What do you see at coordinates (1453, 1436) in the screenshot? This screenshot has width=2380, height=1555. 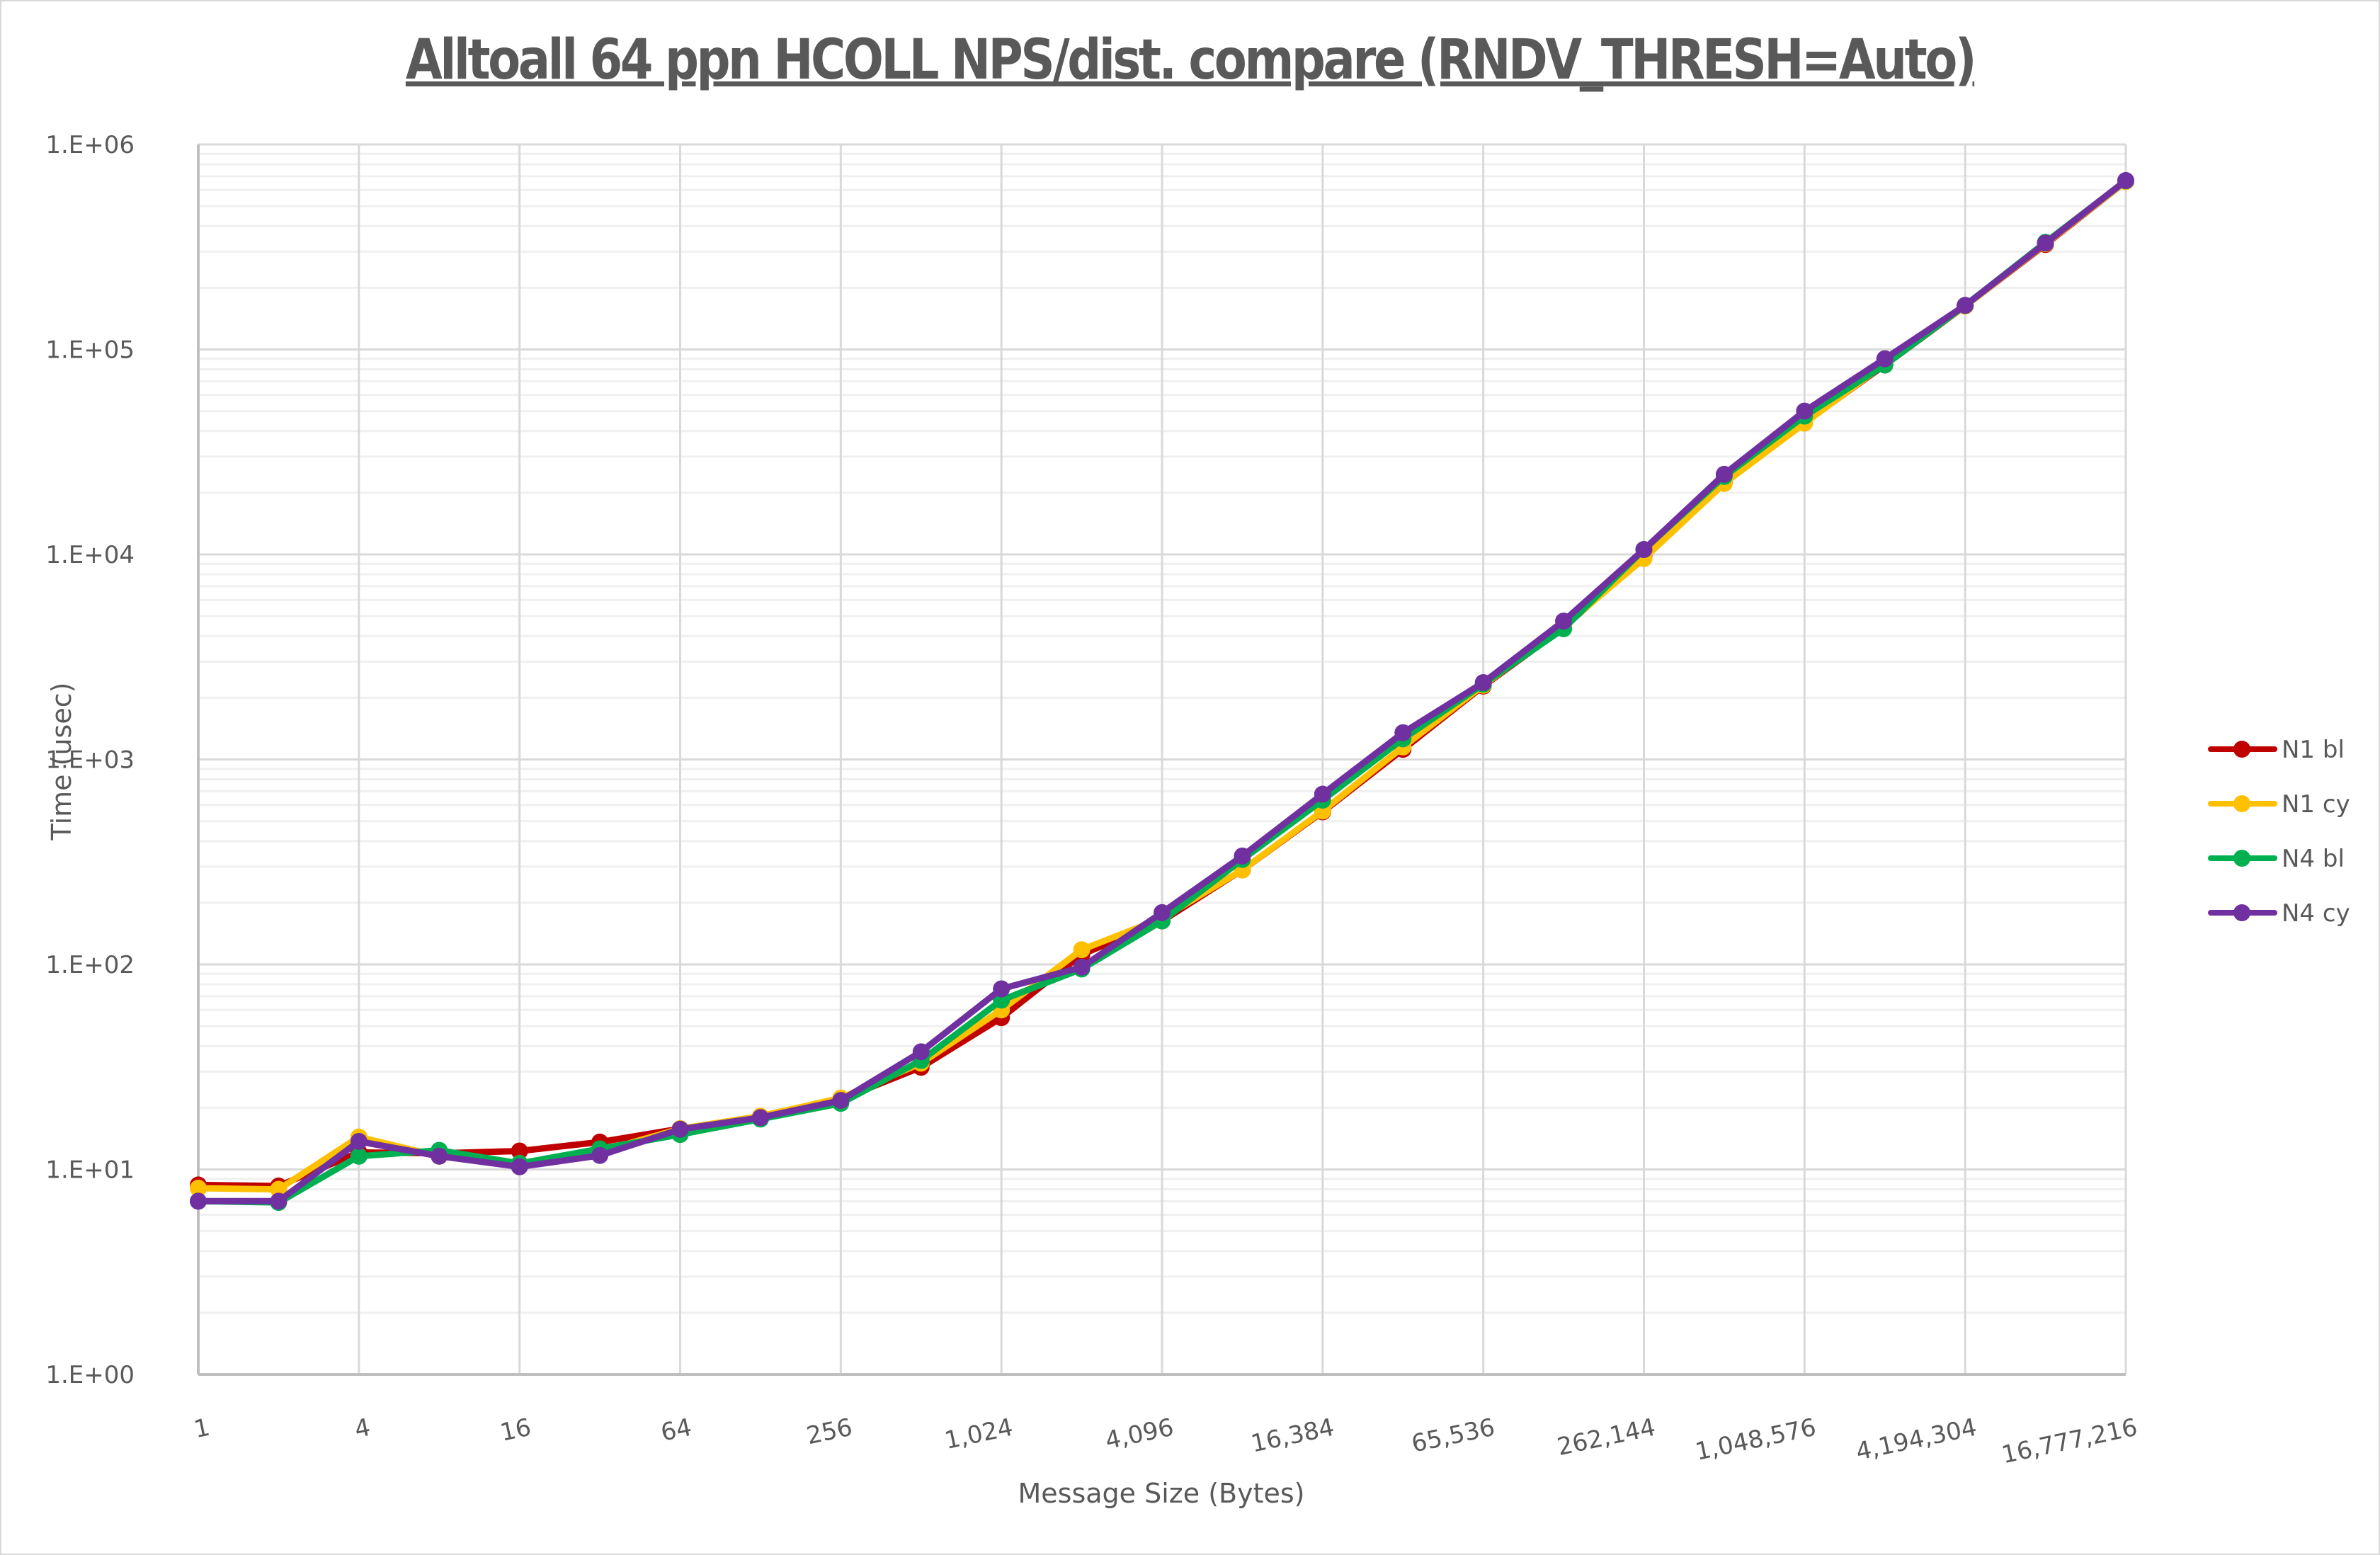 I see `x-tick-label: 65,536` at bounding box center [1453, 1436].